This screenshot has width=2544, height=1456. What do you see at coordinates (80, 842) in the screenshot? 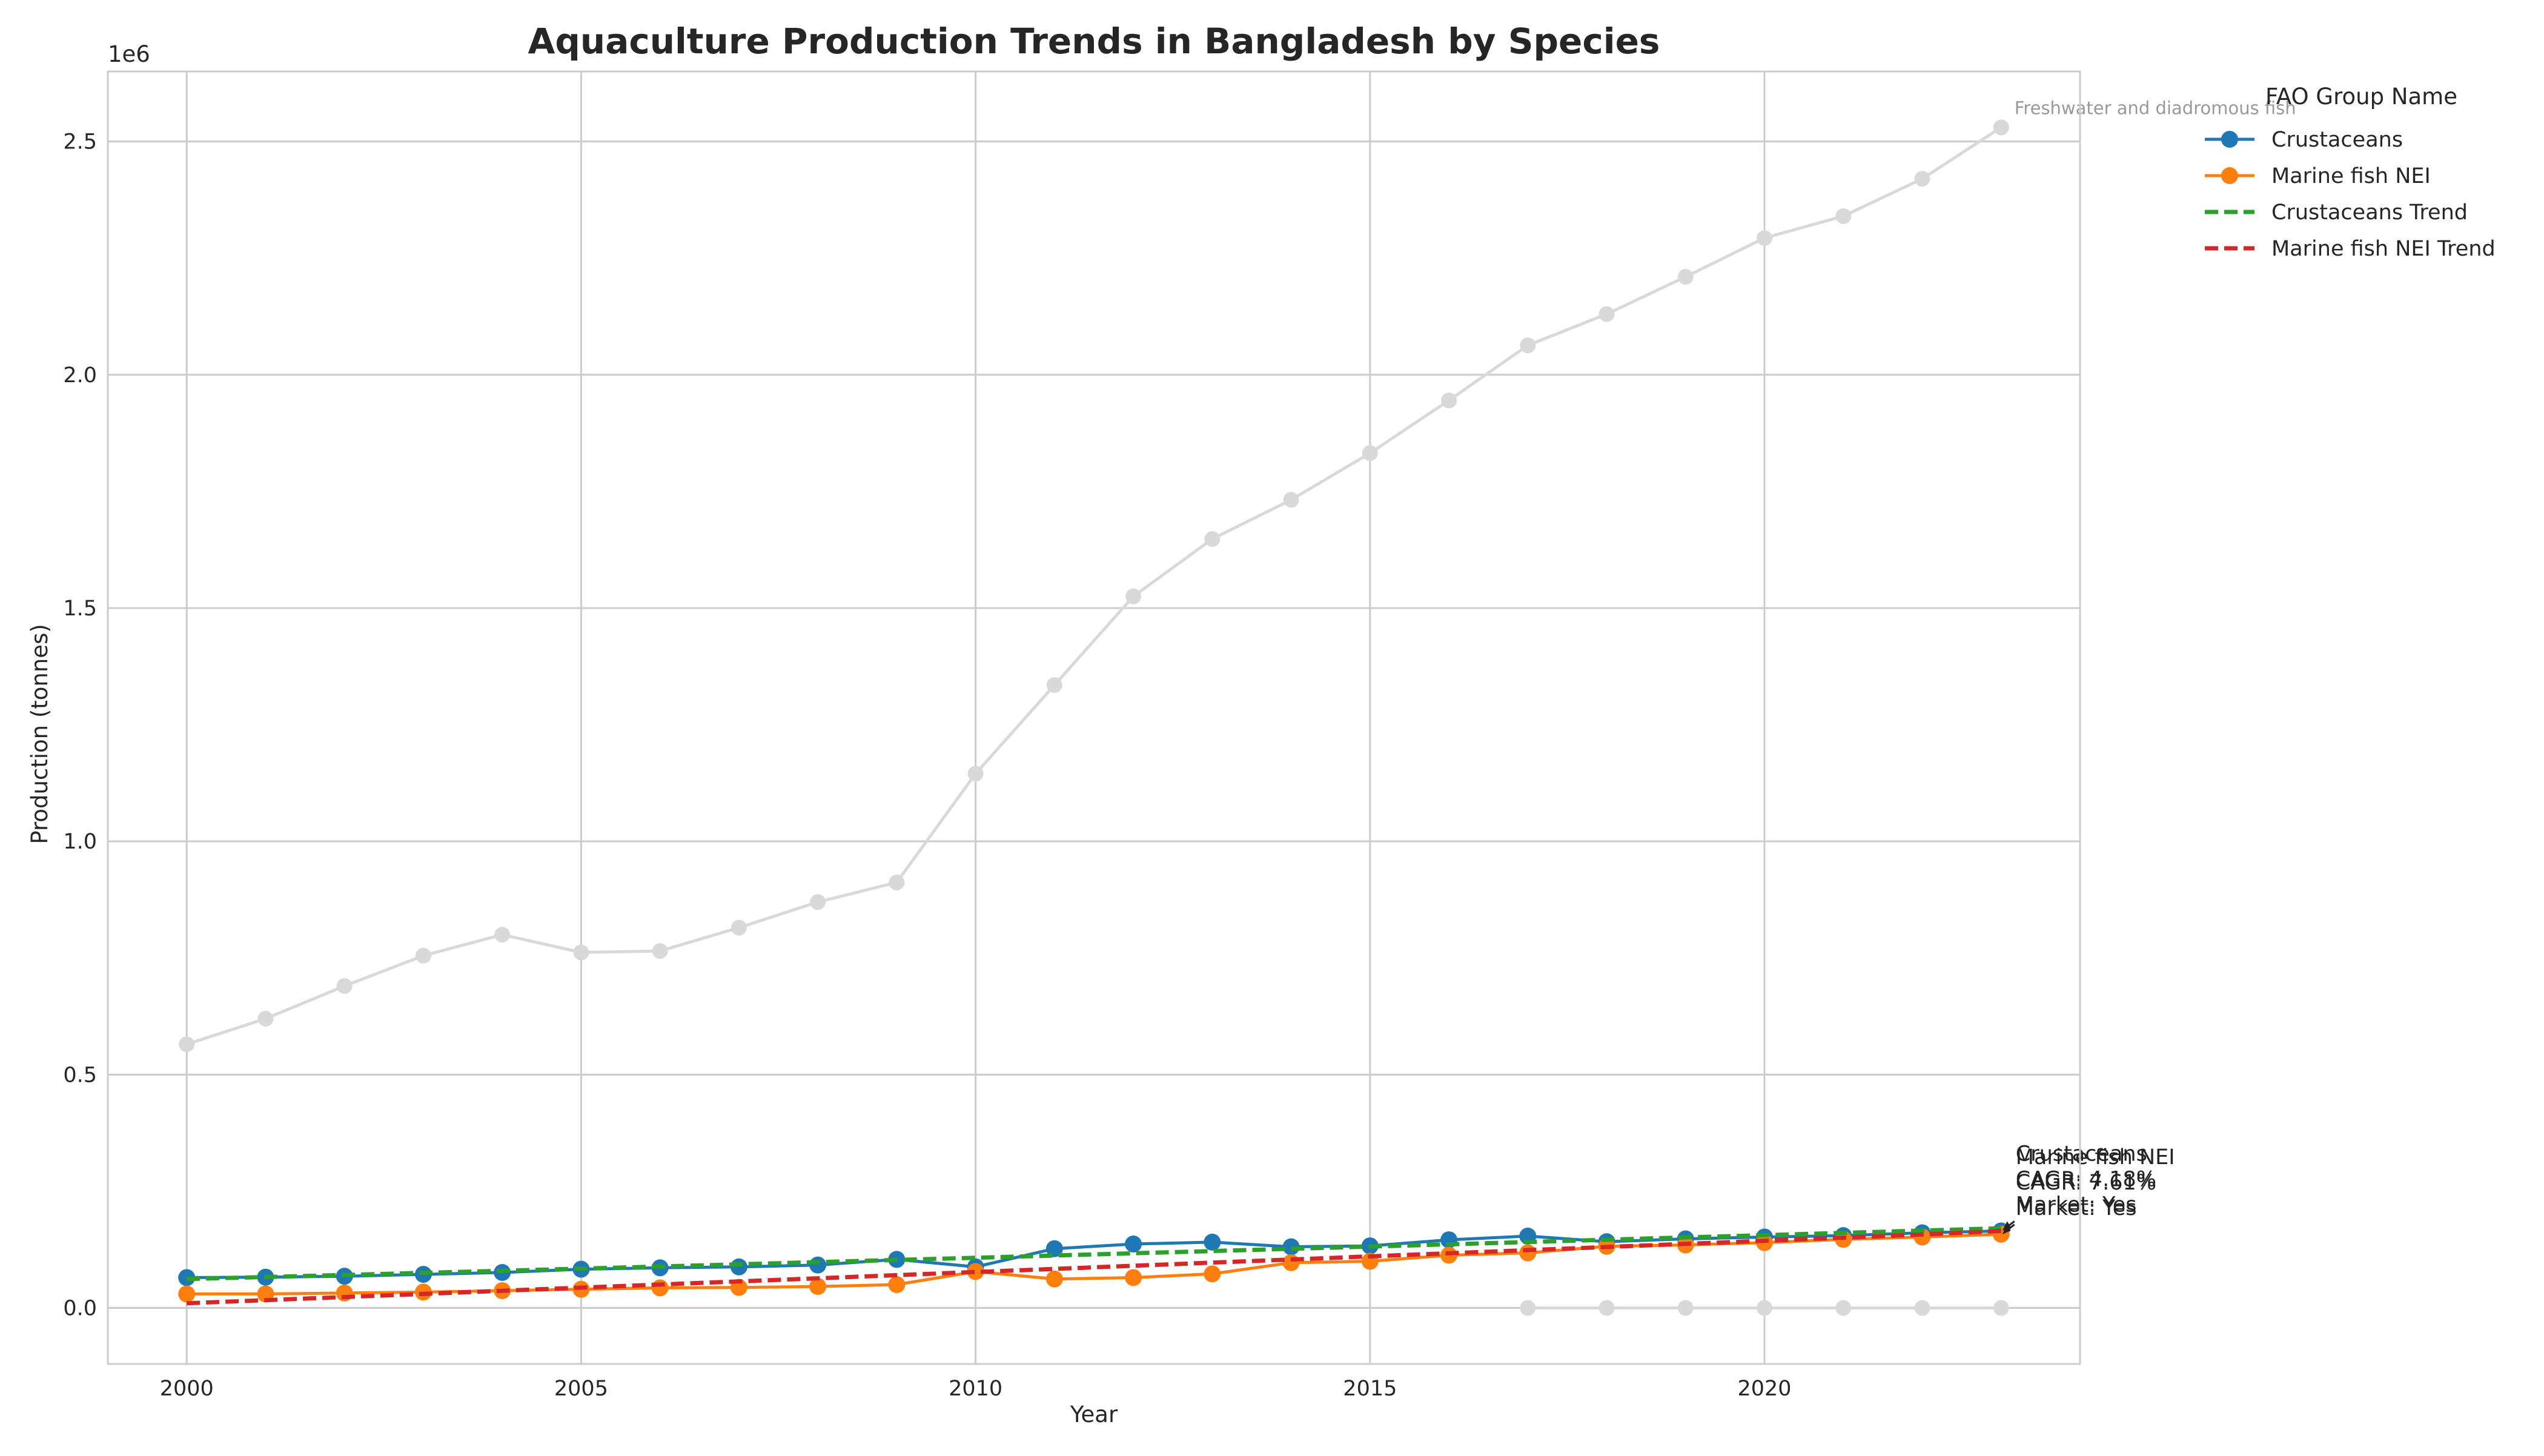
I see `y-tick-label: 1.0` at bounding box center [80, 842].